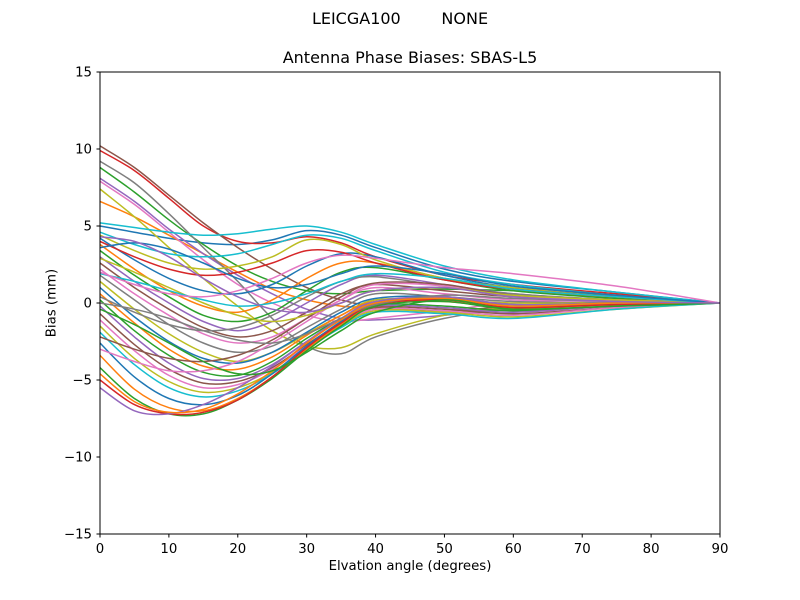 The width and height of the screenshot is (800, 600). Describe the element at coordinates (78, 458) in the screenshot. I see `y-tick-label: −10` at that location.